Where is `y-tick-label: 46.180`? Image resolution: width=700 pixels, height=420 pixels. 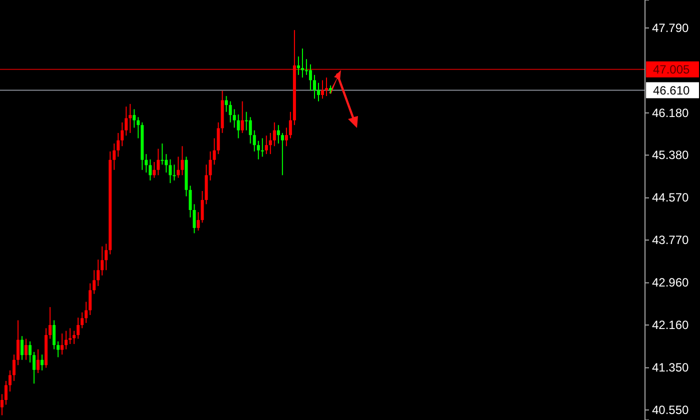 y-tick-label: 46.180 is located at coordinates (671, 113).